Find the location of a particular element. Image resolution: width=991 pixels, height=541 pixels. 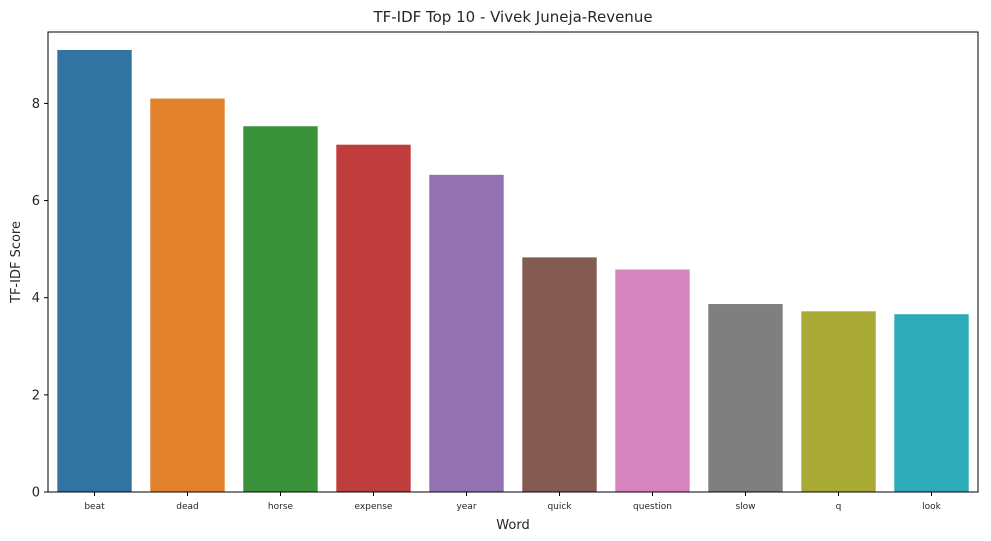

y-tick-label: 0 is located at coordinates (36, 493).